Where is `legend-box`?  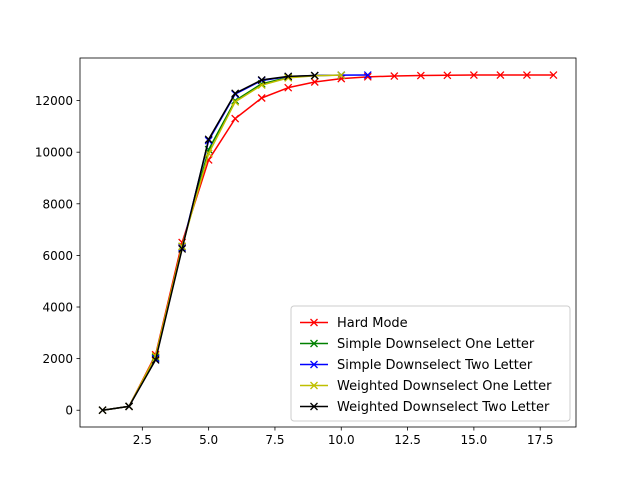
legend-box is located at coordinates (430, 363).